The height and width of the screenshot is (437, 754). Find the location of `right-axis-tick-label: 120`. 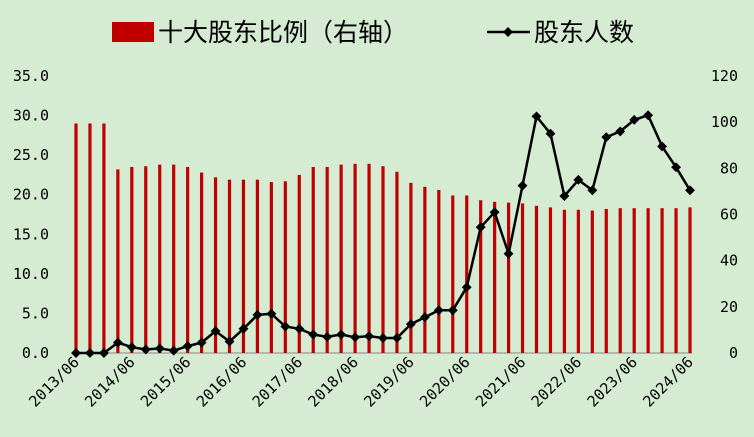

right-axis-tick-label: 120 is located at coordinates (724, 76).